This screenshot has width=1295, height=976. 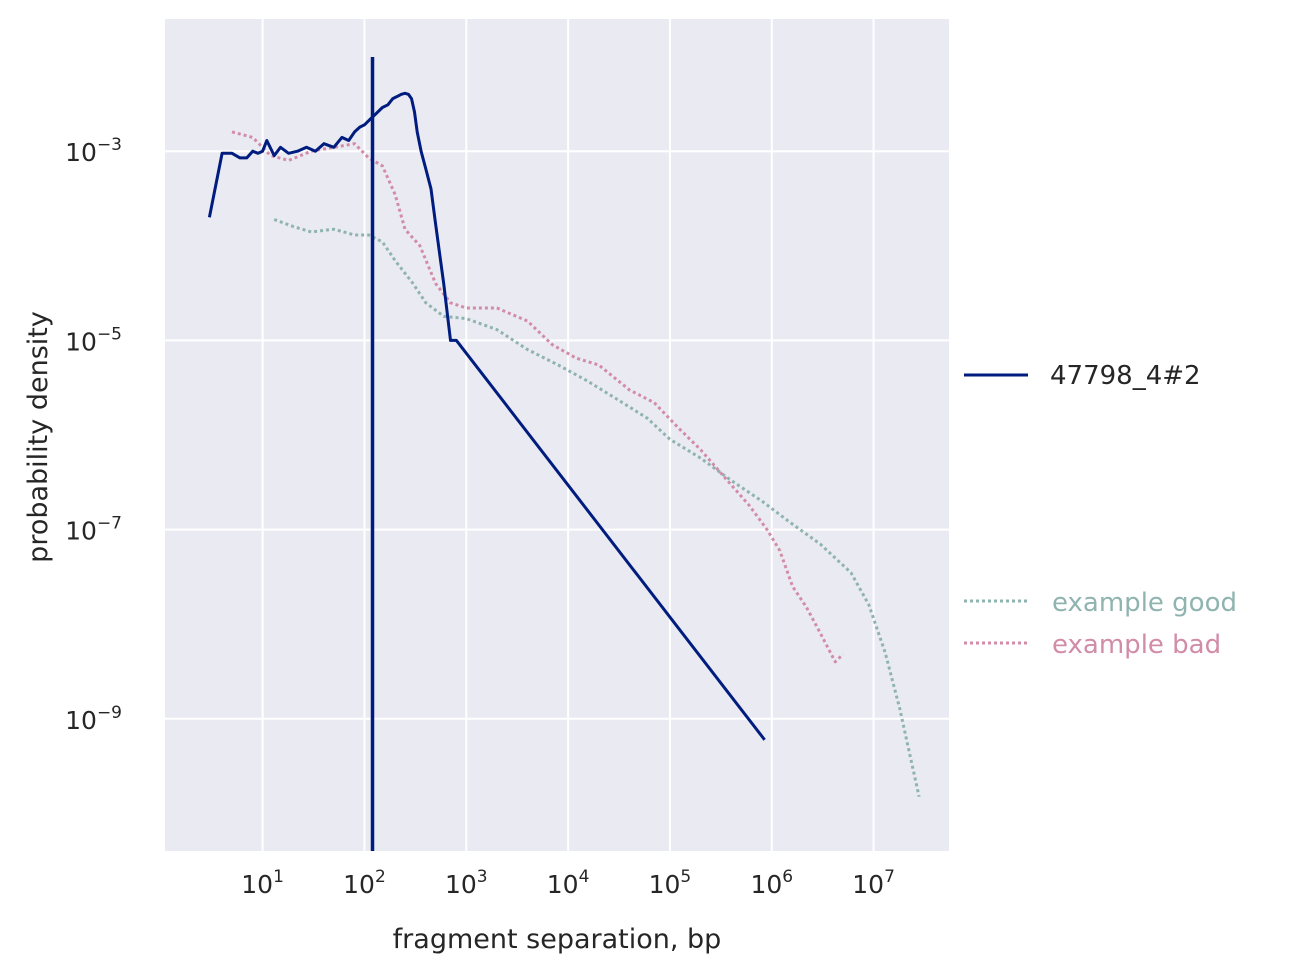 What do you see at coordinates (1144, 603) in the screenshot?
I see `legend-reference-label: example good` at bounding box center [1144, 603].